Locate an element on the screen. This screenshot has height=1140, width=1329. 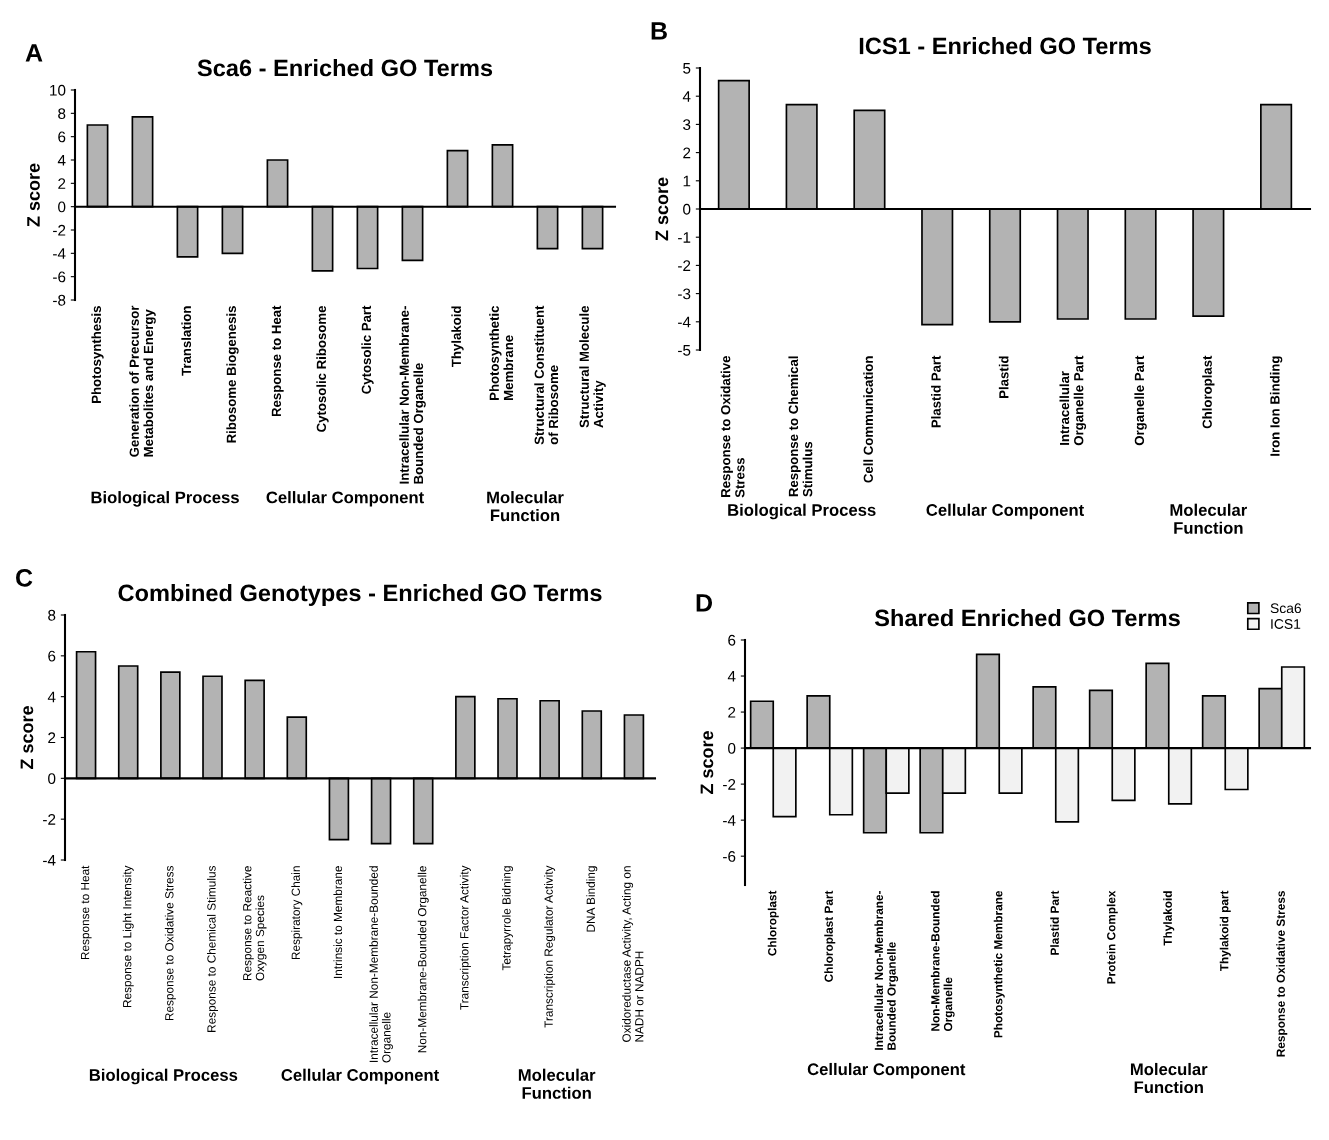
x-tick-label: Ribosome Biogenesis is located at coordinates (232, 374).